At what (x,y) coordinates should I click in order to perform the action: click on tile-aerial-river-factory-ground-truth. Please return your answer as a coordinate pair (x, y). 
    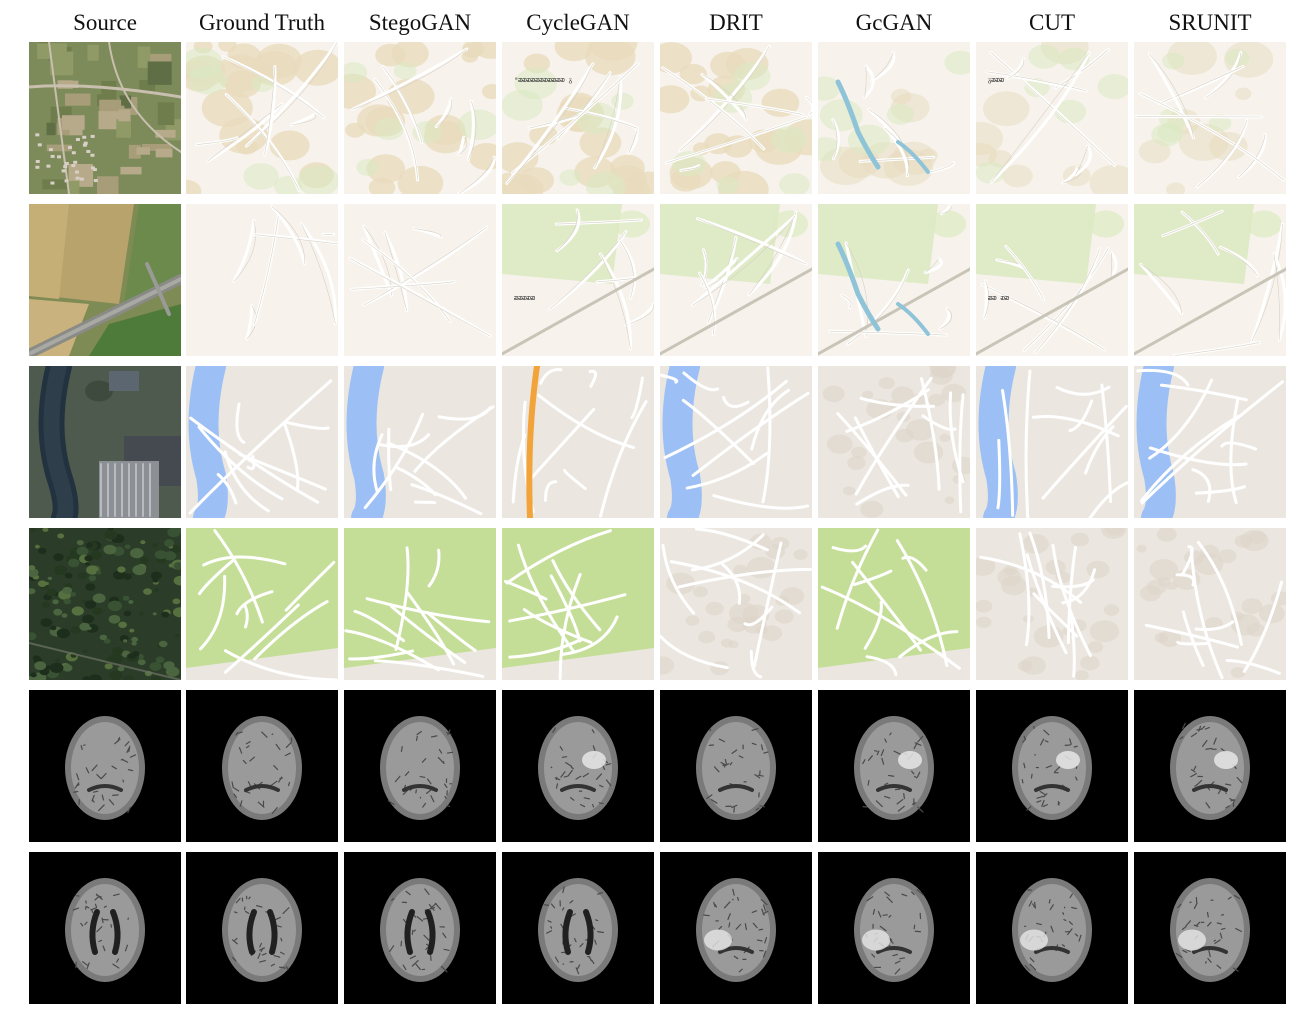
    Looking at the image, I should click on (262, 442).